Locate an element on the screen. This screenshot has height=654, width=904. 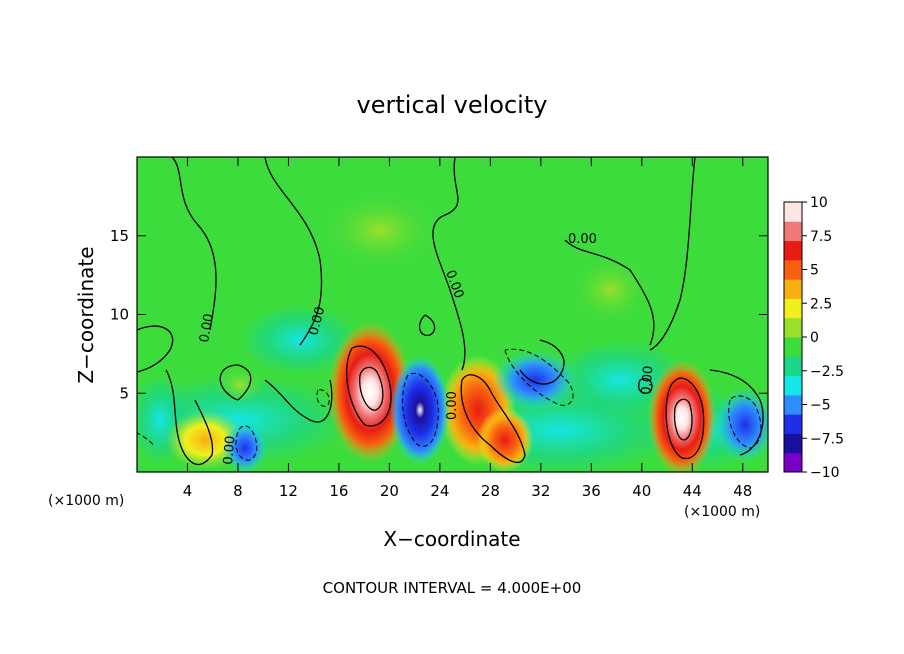
updraft-x29 is located at coordinates (505, 440).